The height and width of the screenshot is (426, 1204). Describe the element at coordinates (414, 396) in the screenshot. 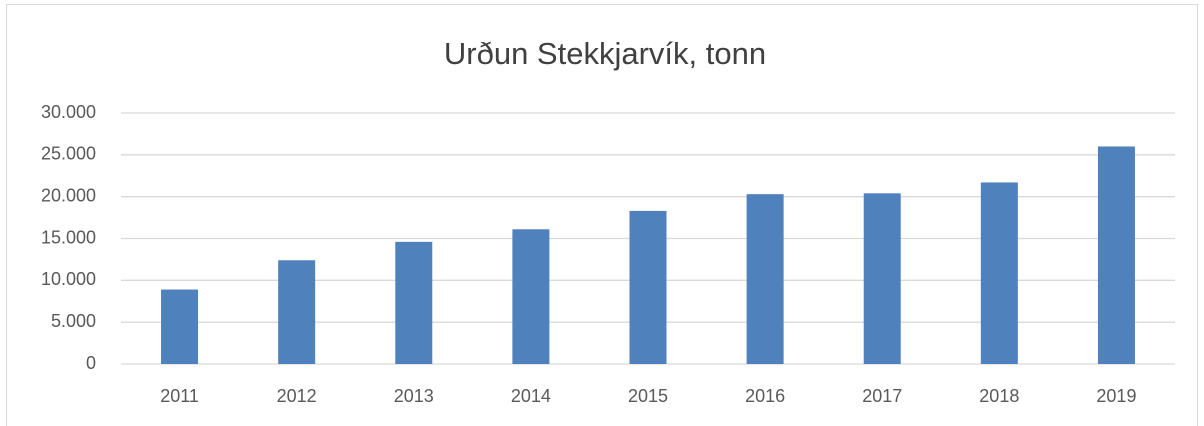

I see `x-tick-label: 2013` at that location.